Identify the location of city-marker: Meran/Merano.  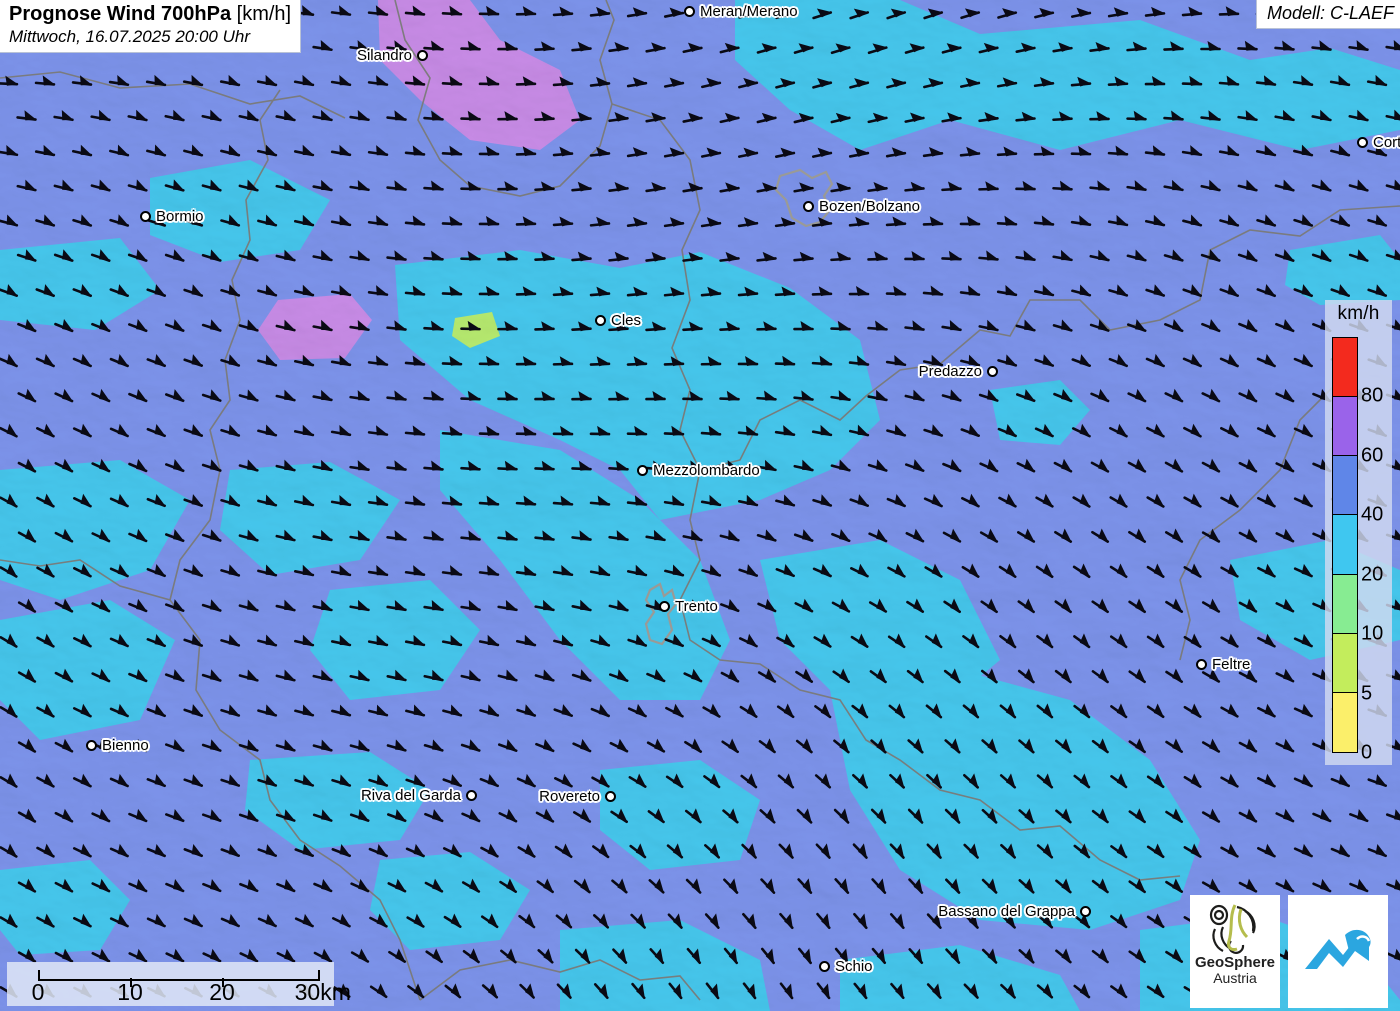
(741, 11).